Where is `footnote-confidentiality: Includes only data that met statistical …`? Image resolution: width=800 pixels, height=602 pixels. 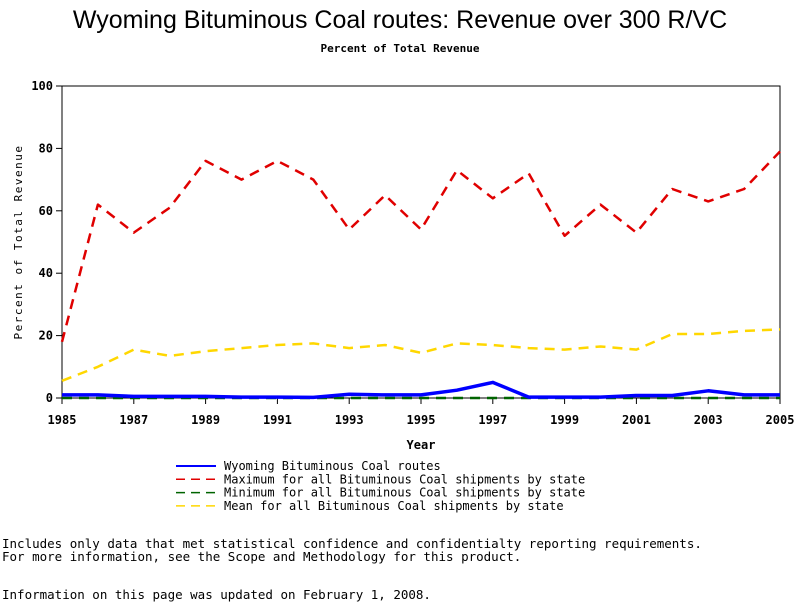
footnote-confidentiality: Includes only data that met statistical … is located at coordinates (352, 543).